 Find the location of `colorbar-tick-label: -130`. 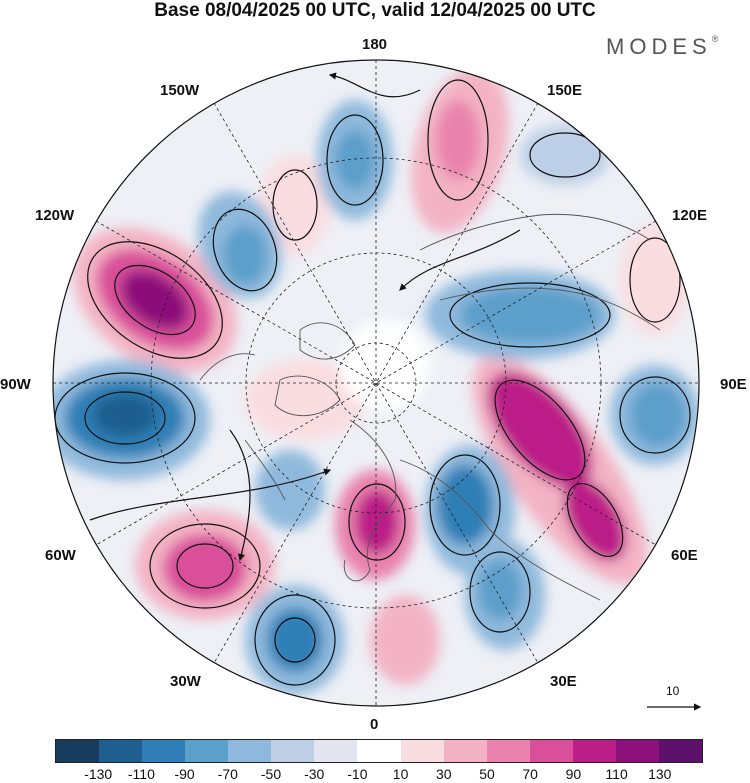

colorbar-tick-label: -130 is located at coordinates (98, 774).